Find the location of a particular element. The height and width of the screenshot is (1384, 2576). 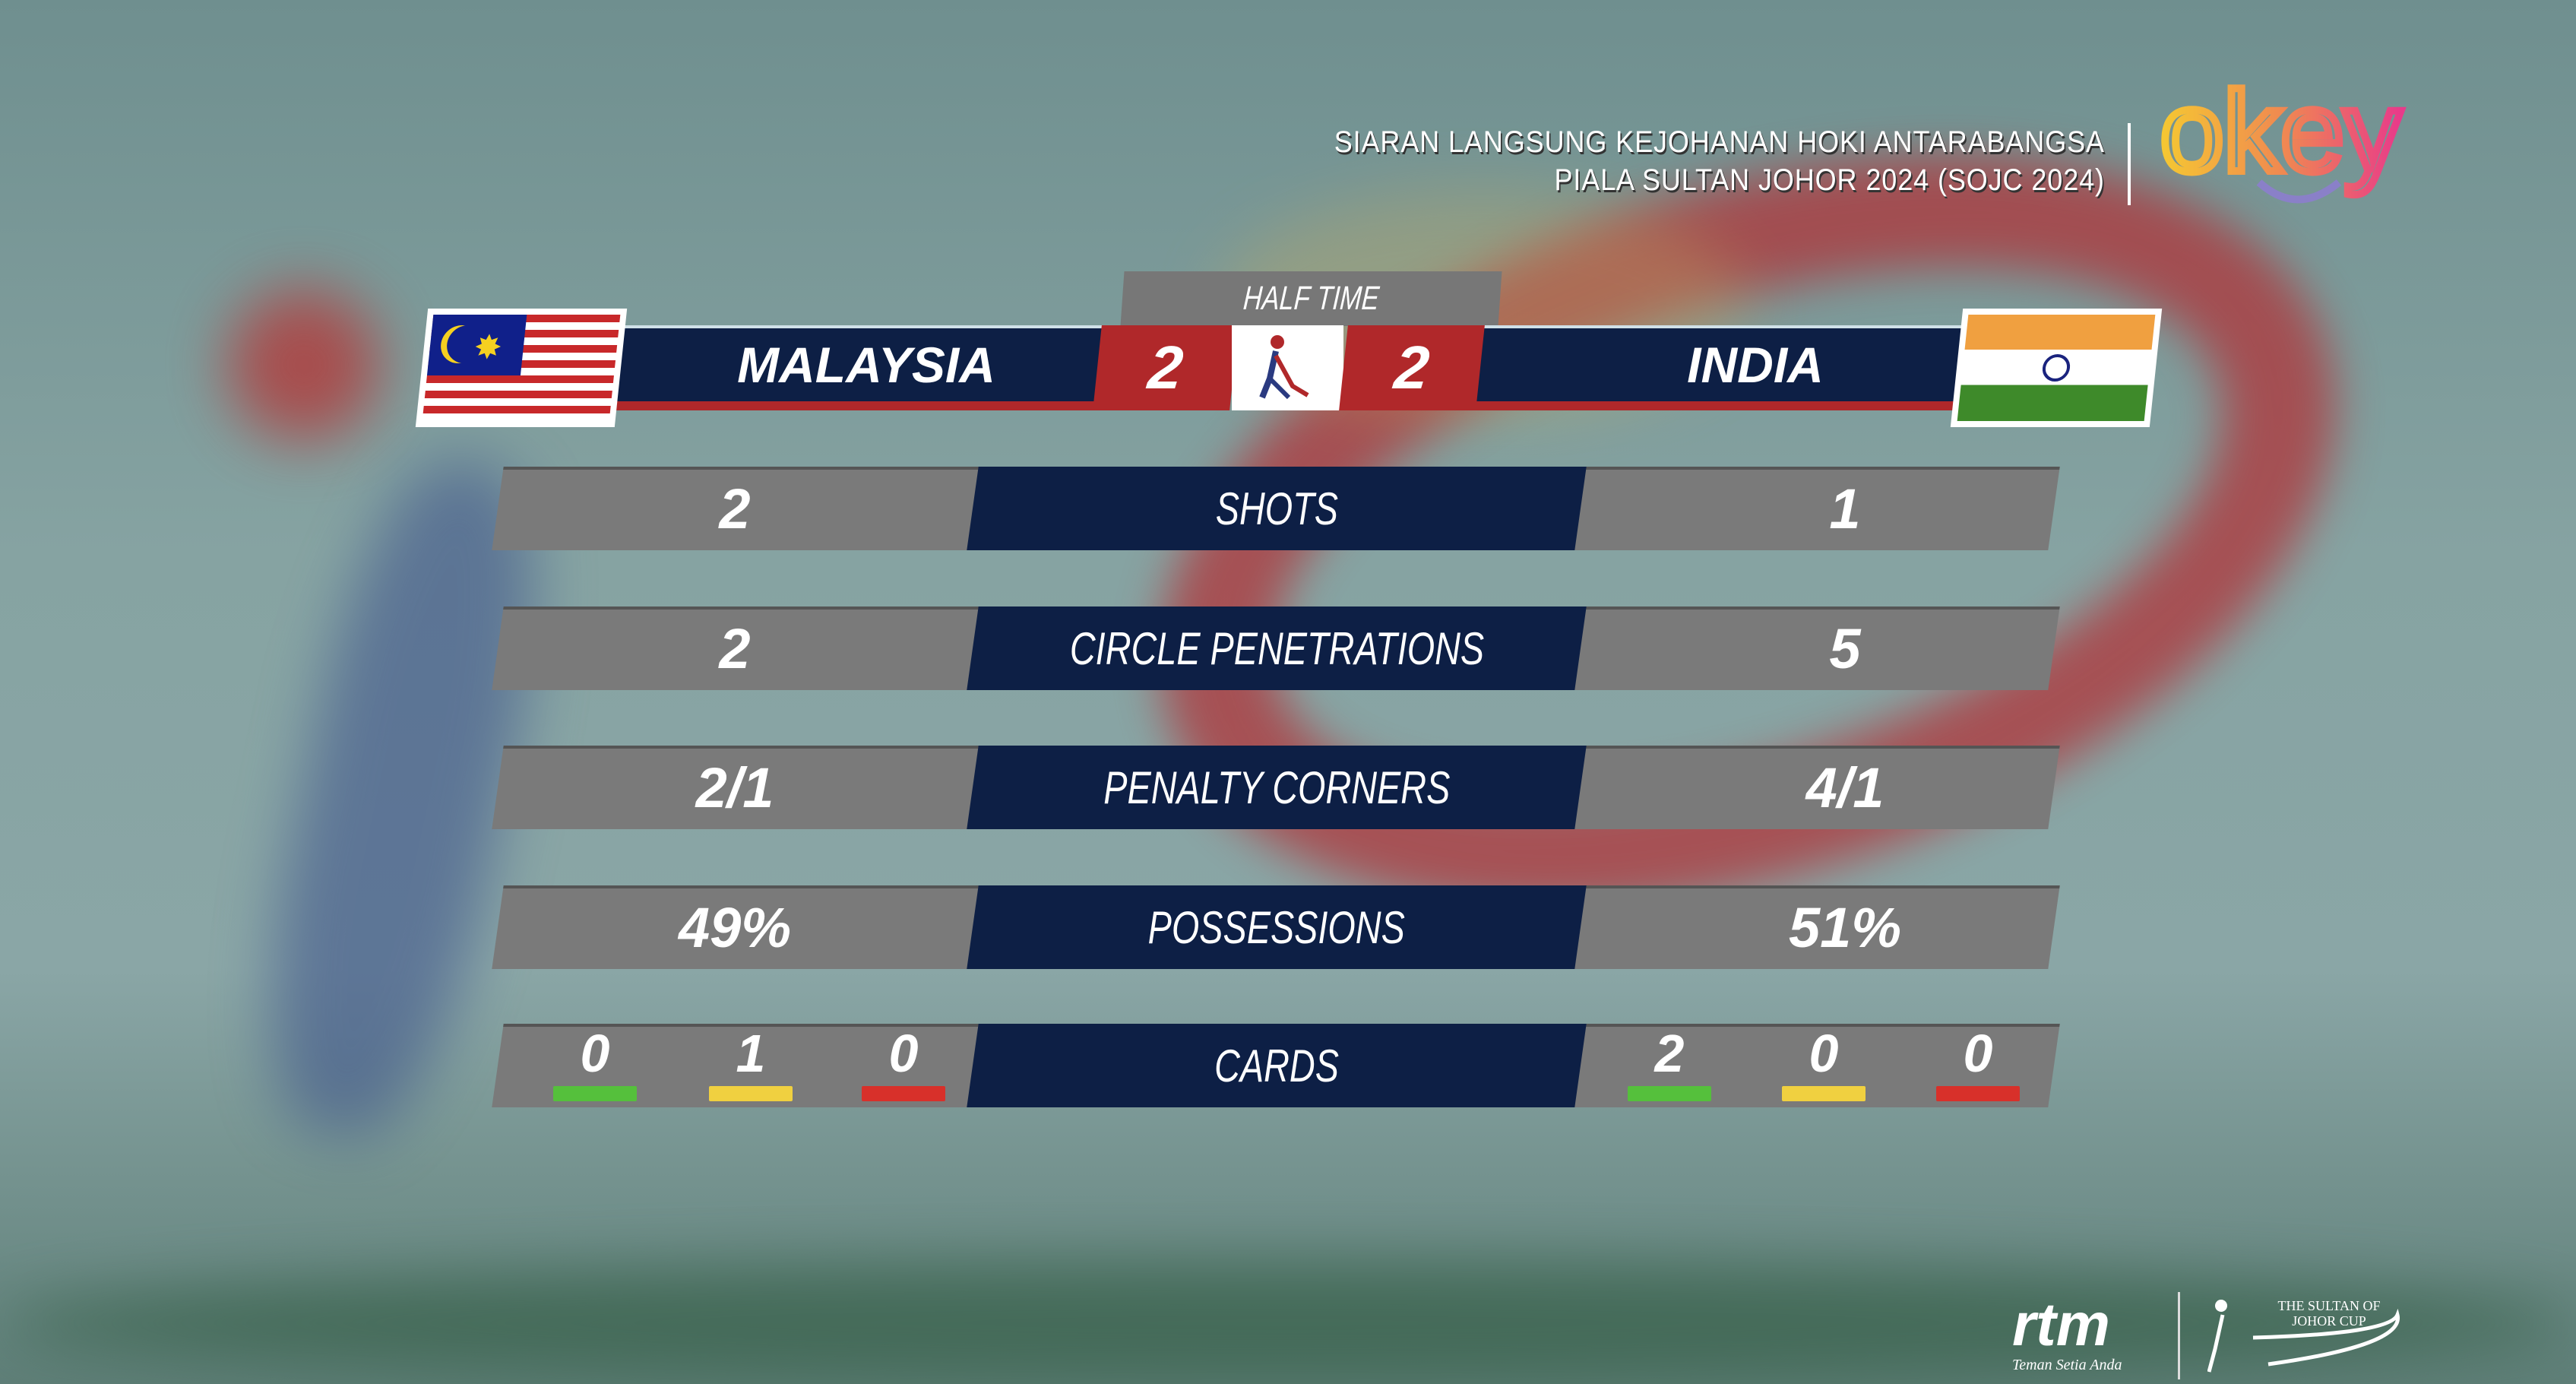

home-shots: 2 is located at coordinates (735, 508).